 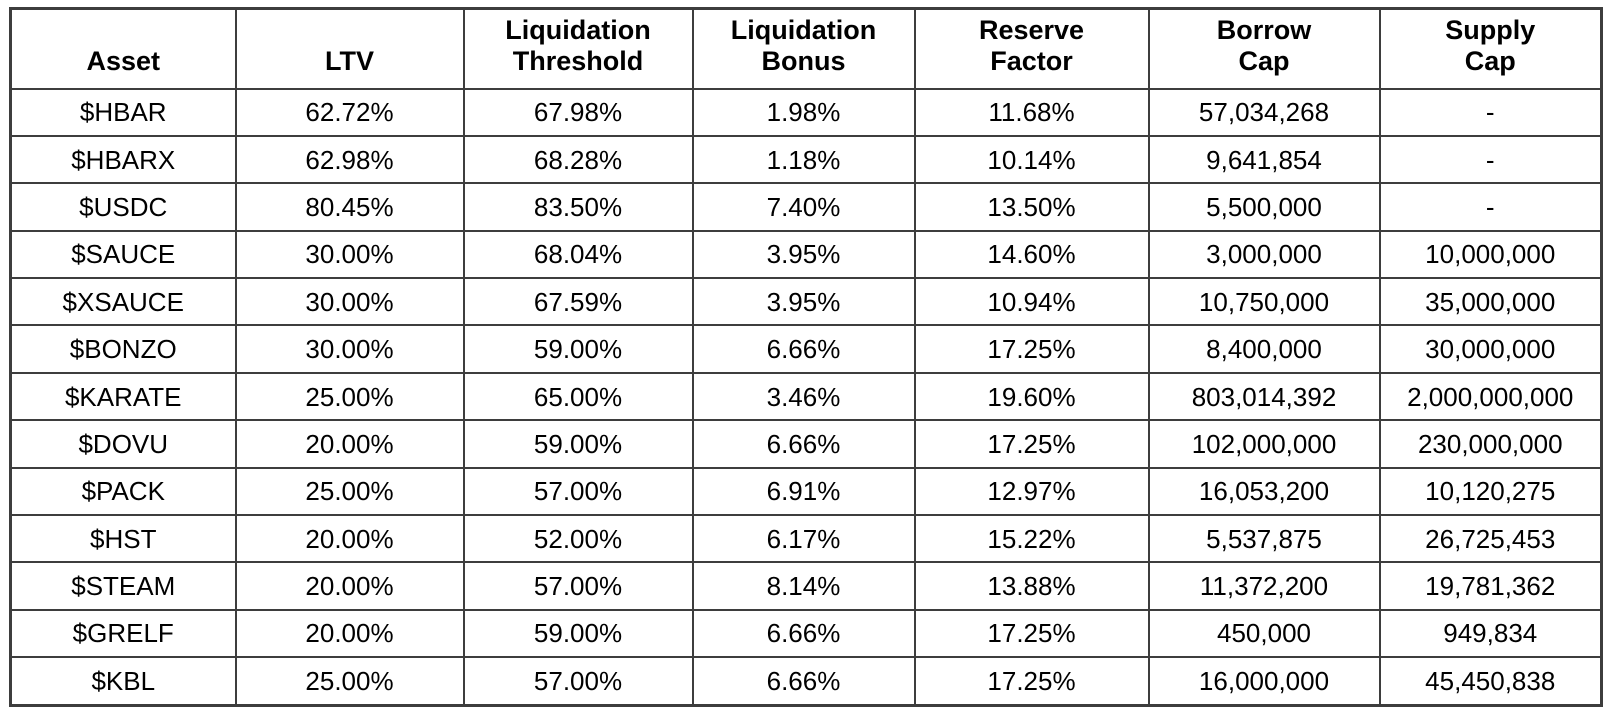 I want to click on value-cell: 5,537,875, so click(x=1264, y=539).